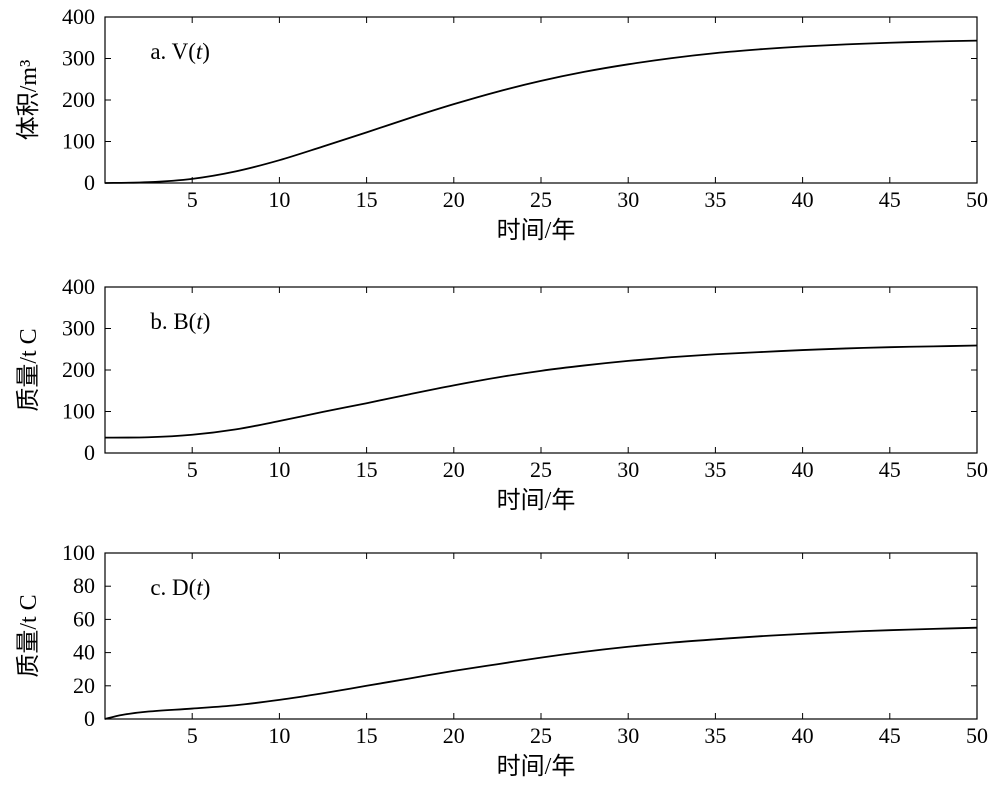 The width and height of the screenshot is (1000, 788). I want to click on y-tick-label: 40, so click(84, 652).